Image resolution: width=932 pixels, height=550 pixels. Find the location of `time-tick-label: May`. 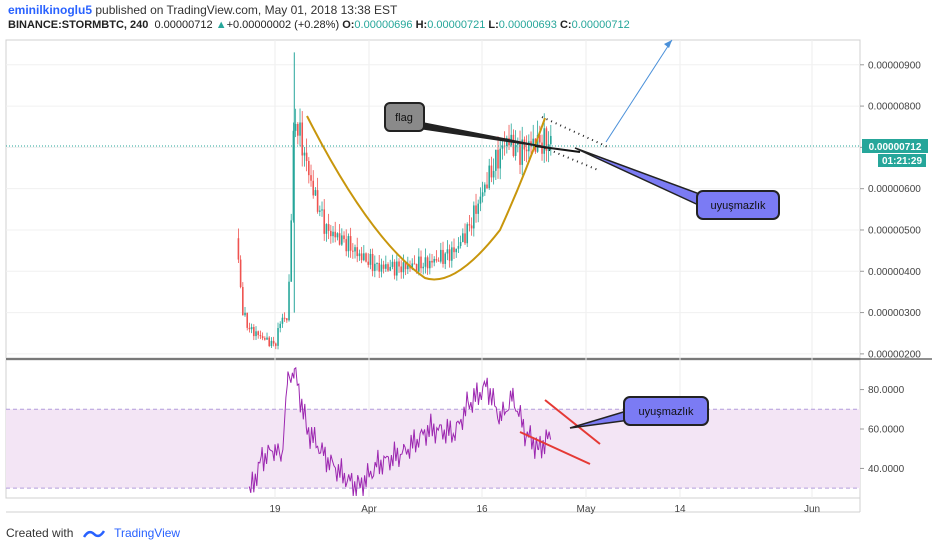

time-tick-label: May is located at coordinates (586, 509).